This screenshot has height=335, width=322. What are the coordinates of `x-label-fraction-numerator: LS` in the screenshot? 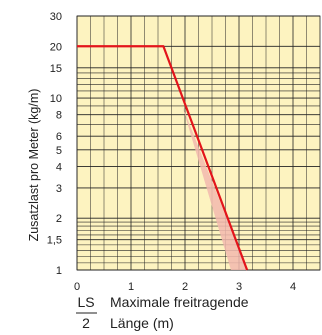 It's located at (85, 302).